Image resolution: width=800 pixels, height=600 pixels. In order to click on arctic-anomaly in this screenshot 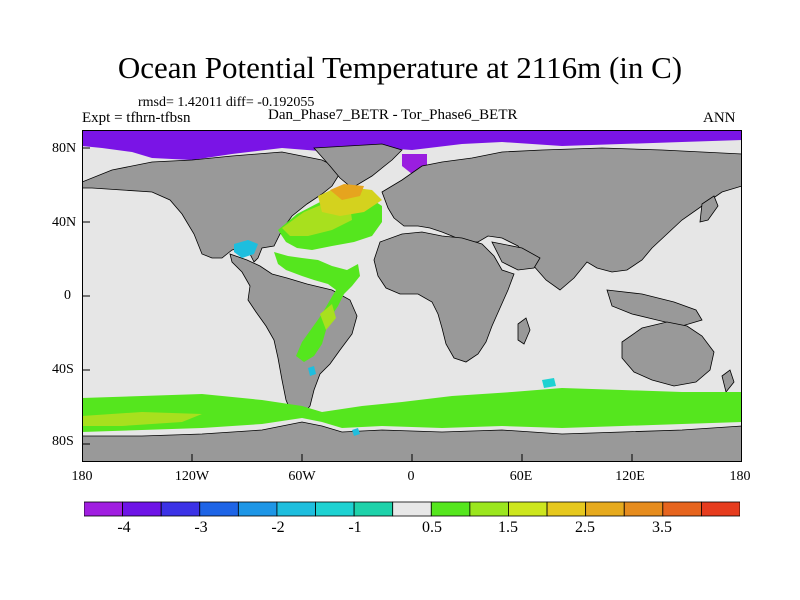, I will do `click(412, 145)`.